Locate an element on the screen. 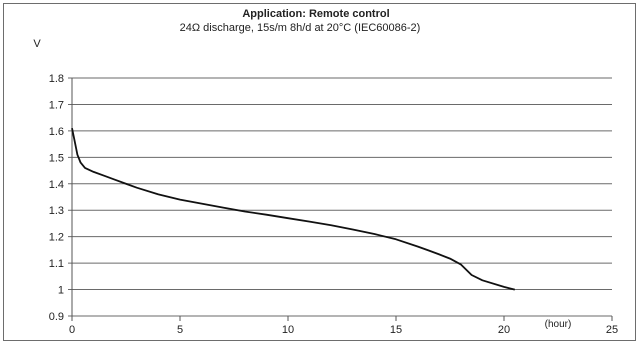 The height and width of the screenshot is (345, 641). x-tick-label: 0 is located at coordinates (72, 330).